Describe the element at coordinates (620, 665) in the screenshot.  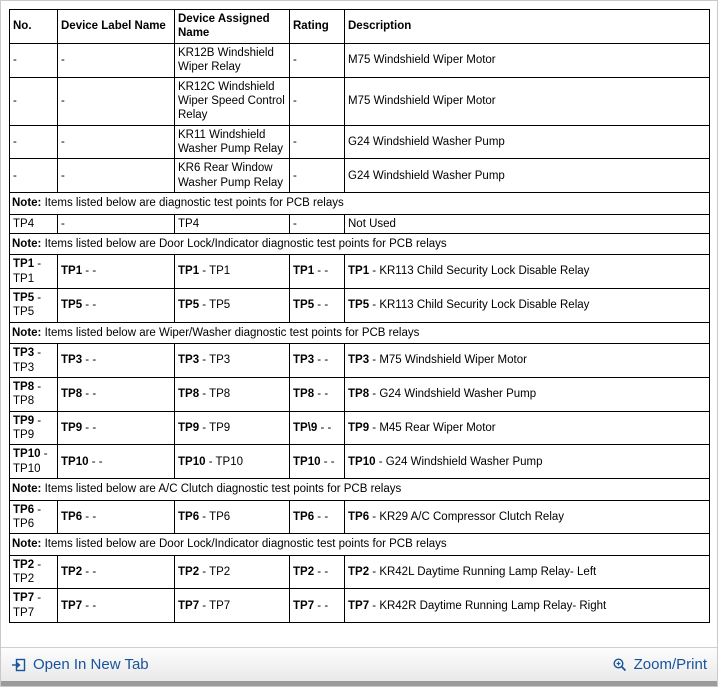
I see `zoom-magnifier-icon` at that location.